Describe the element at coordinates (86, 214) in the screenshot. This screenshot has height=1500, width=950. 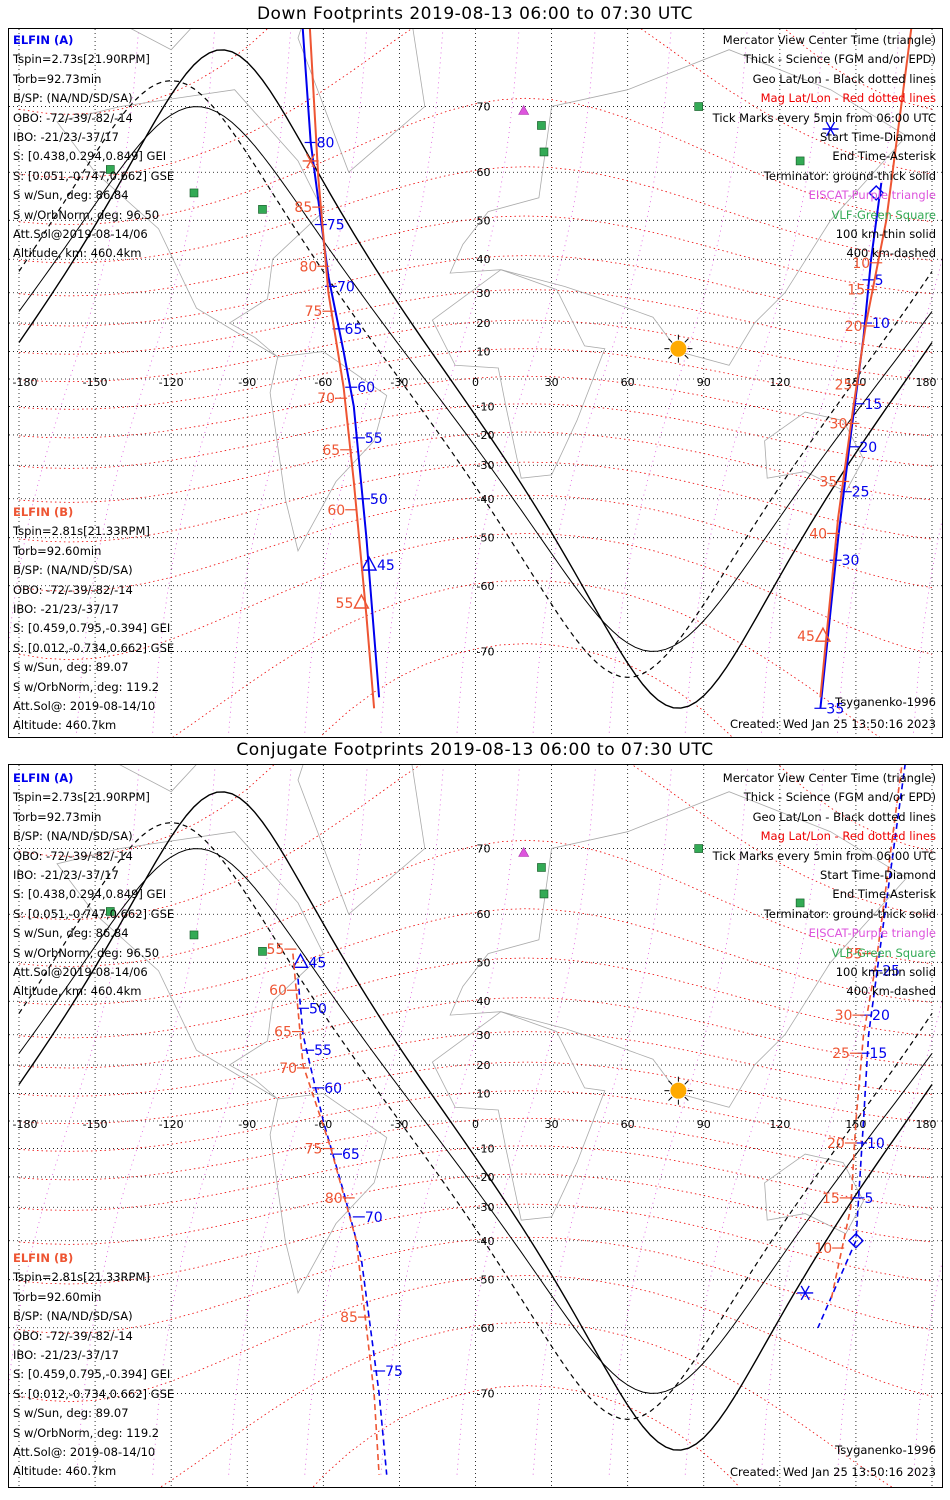
I see `info-line: S w/OrbNorm, deg: 96.50` at that location.